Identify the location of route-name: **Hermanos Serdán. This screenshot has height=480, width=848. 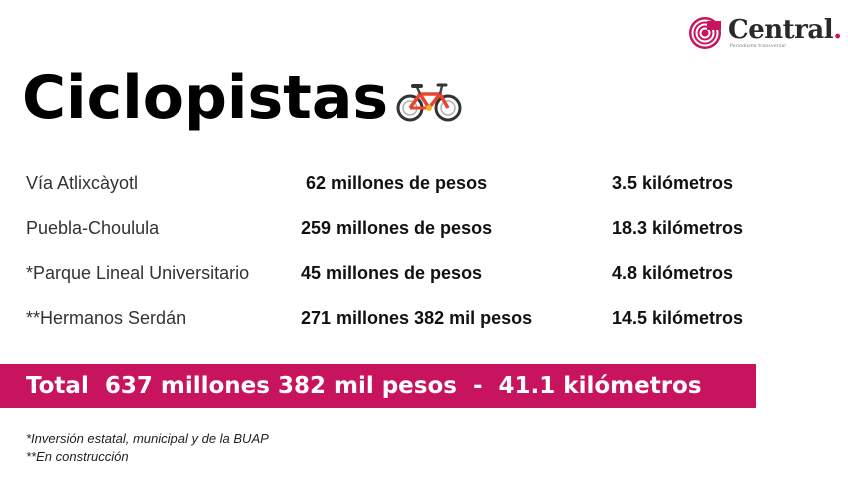
(106, 318).